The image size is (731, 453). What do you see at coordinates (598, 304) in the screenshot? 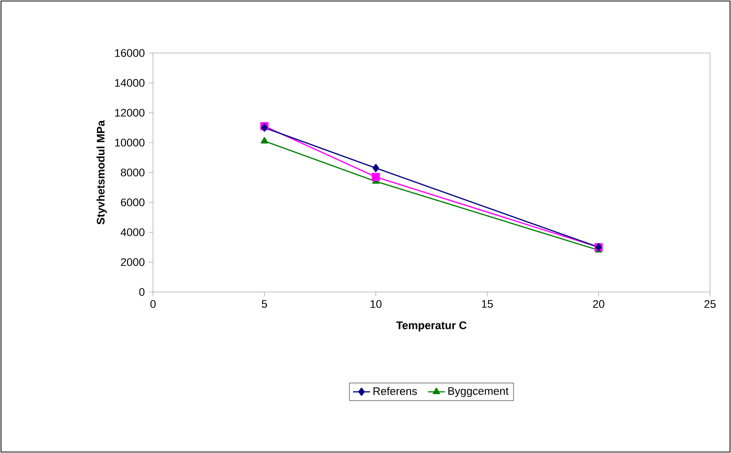
I see `x-tick-label: 20` at bounding box center [598, 304].